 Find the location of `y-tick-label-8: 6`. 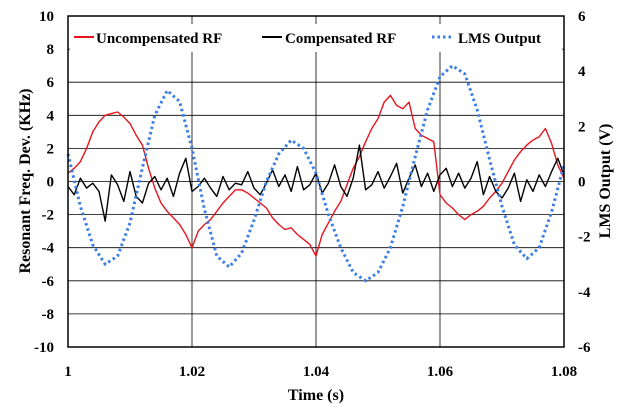

y-tick-label-8: 6 is located at coordinates (51, 83).